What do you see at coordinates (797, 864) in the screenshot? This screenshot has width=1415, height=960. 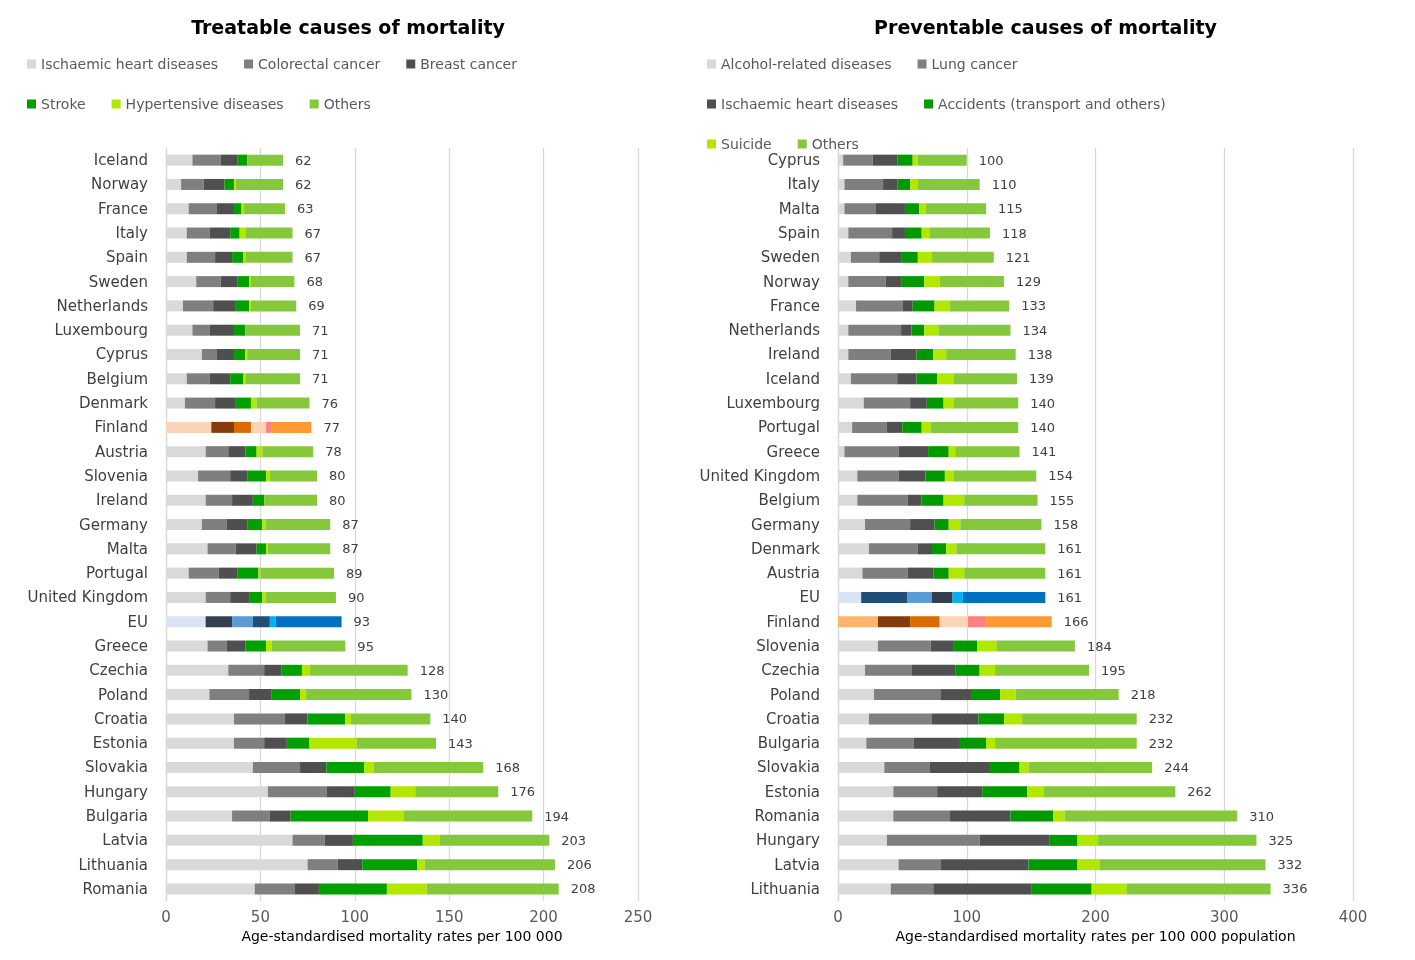 I see `y-tick-label: Latvia` at bounding box center [797, 864].